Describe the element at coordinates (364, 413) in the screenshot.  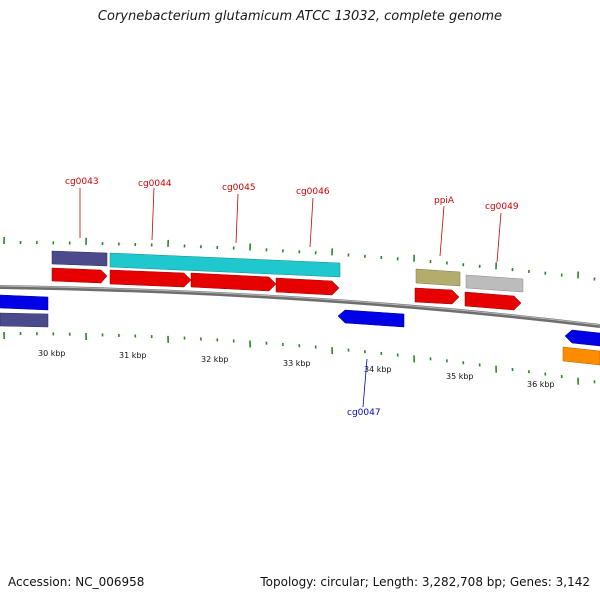
I see `gene-label-cg0047: cg0047` at that location.